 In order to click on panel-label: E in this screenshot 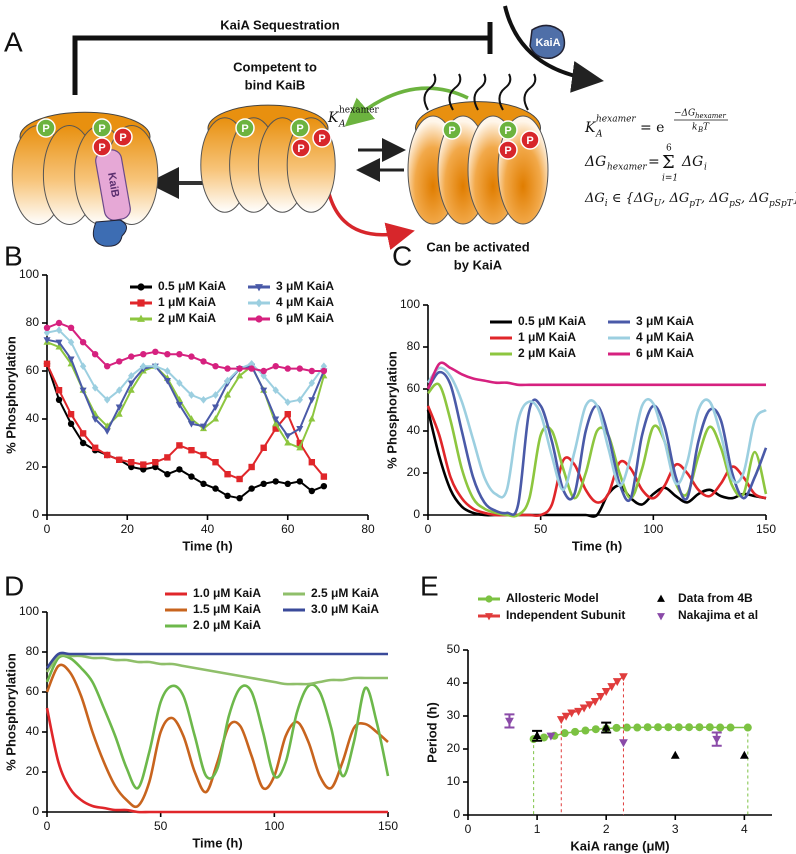, I will do `click(429, 585)`.